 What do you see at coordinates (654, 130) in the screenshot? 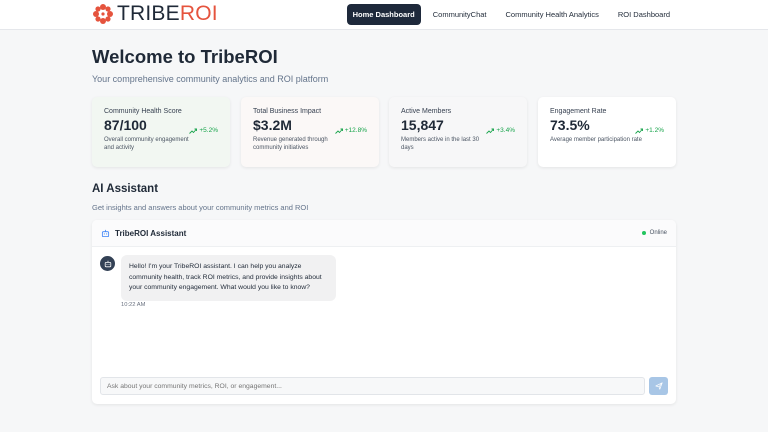
I see `stat-change-value: +1.2%` at bounding box center [654, 130].